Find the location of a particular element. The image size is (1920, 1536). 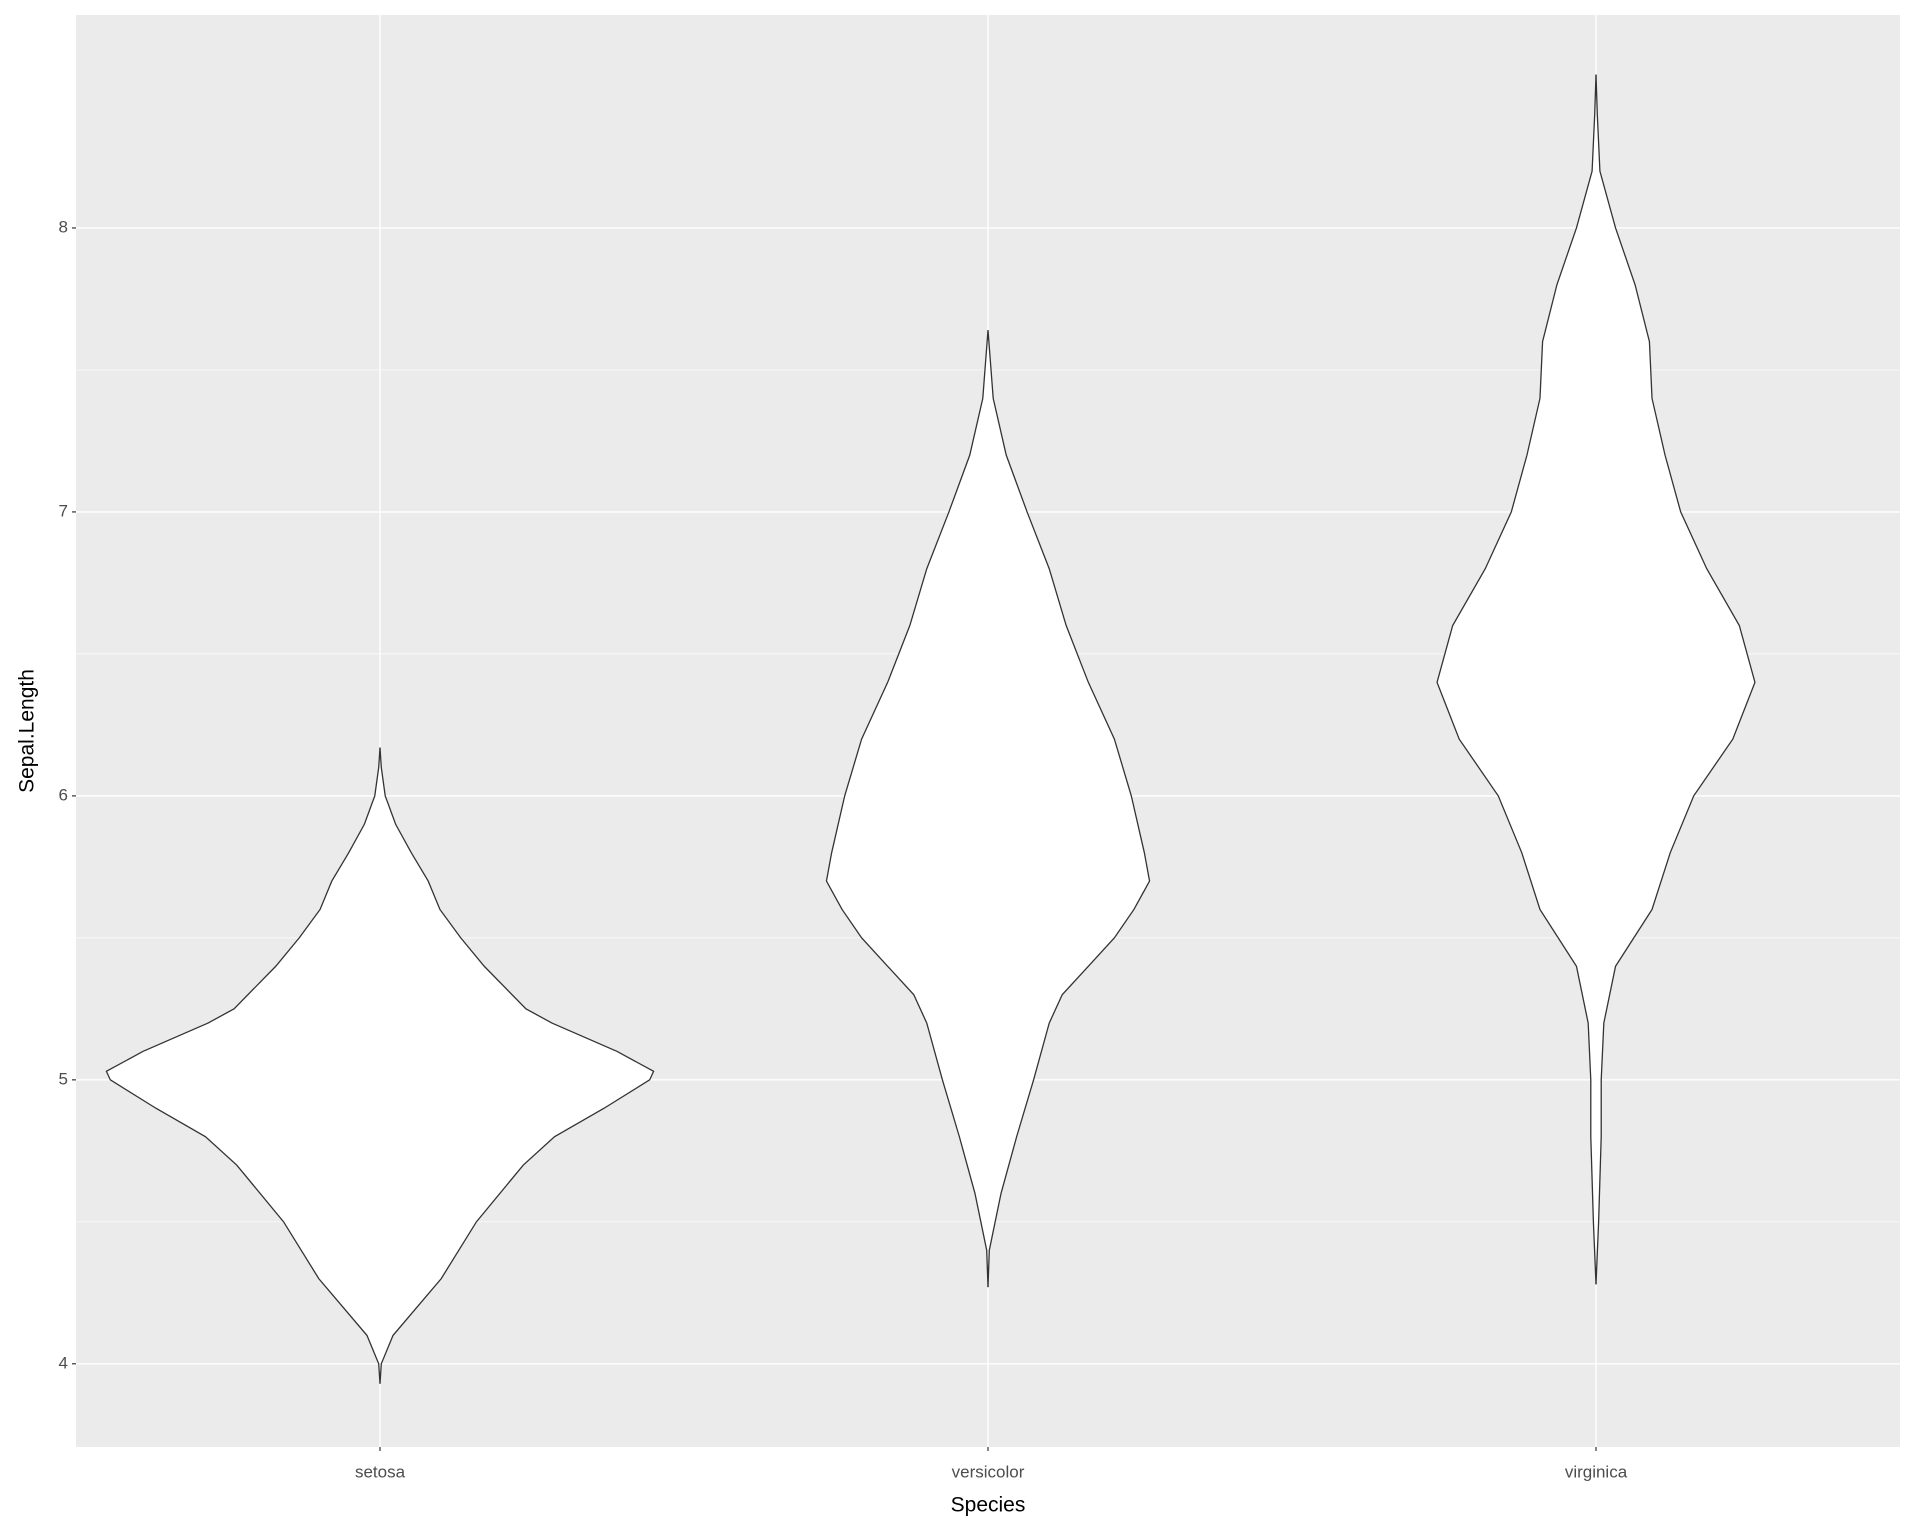

x-axis-title: Species is located at coordinates (988, 1505).